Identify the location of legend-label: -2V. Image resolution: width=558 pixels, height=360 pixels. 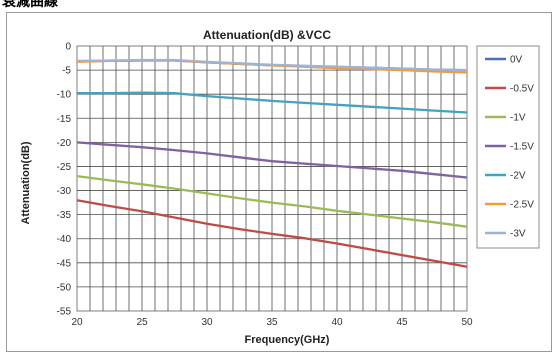
(518, 176).